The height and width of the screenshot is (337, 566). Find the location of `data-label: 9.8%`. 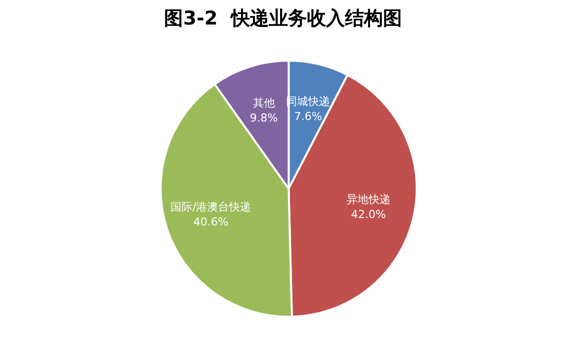

data-label: 9.8% is located at coordinates (264, 118).